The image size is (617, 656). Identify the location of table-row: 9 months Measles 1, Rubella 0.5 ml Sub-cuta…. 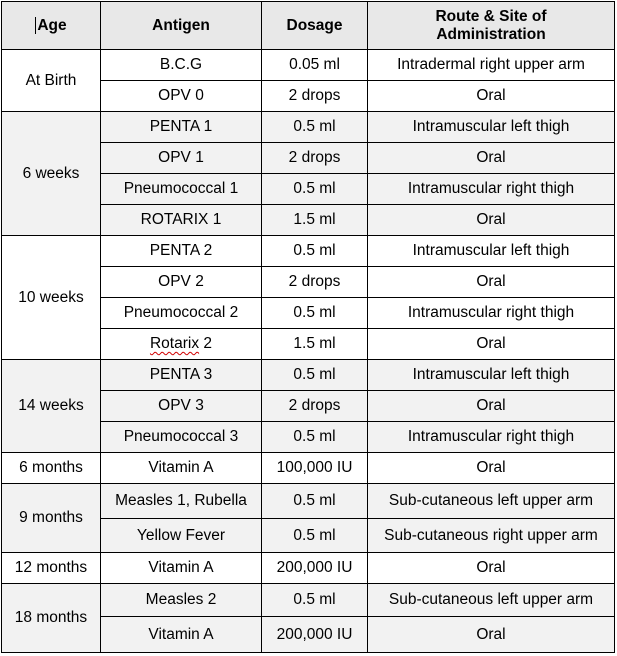
(308, 518).